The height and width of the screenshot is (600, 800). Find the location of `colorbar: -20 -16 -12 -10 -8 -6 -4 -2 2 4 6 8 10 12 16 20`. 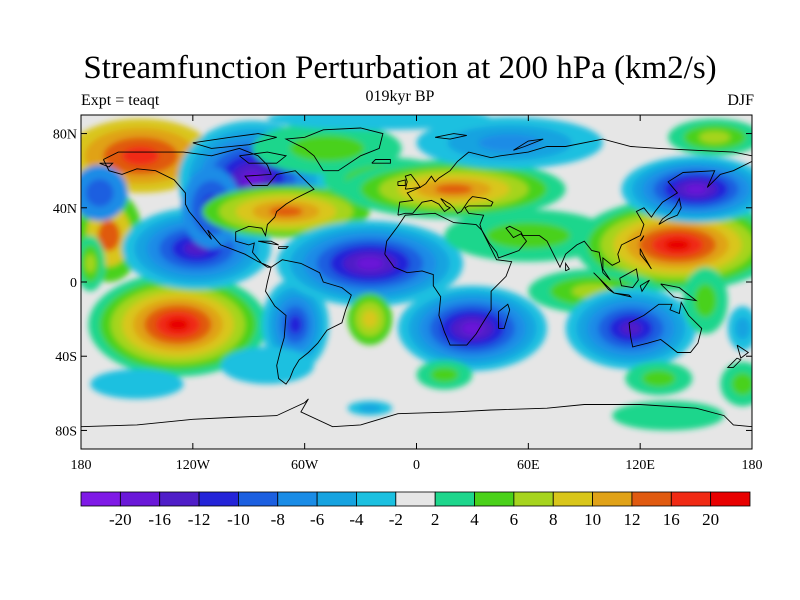

colorbar: -20 -16 -12 -10 -8 -6 -4 -2 2 4 6 8 10 12 16 20 is located at coordinates (415, 510).